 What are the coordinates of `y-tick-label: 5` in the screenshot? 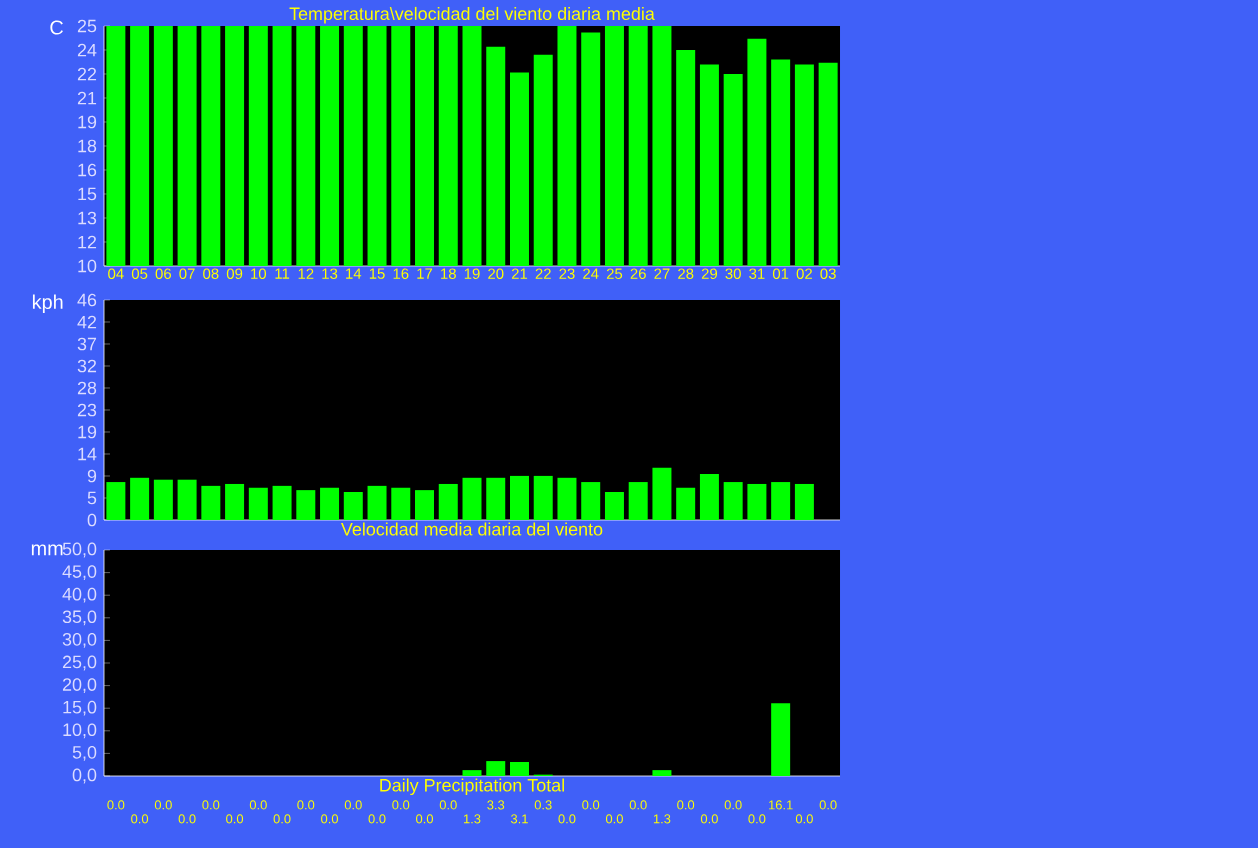 It's located at (92, 498).